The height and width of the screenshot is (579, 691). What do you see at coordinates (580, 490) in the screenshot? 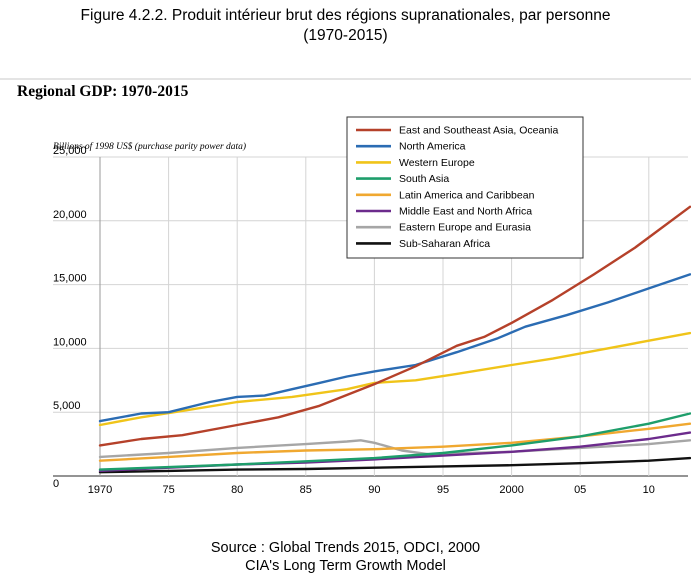
I see `x-tick-label-7: 05` at bounding box center [580, 490].